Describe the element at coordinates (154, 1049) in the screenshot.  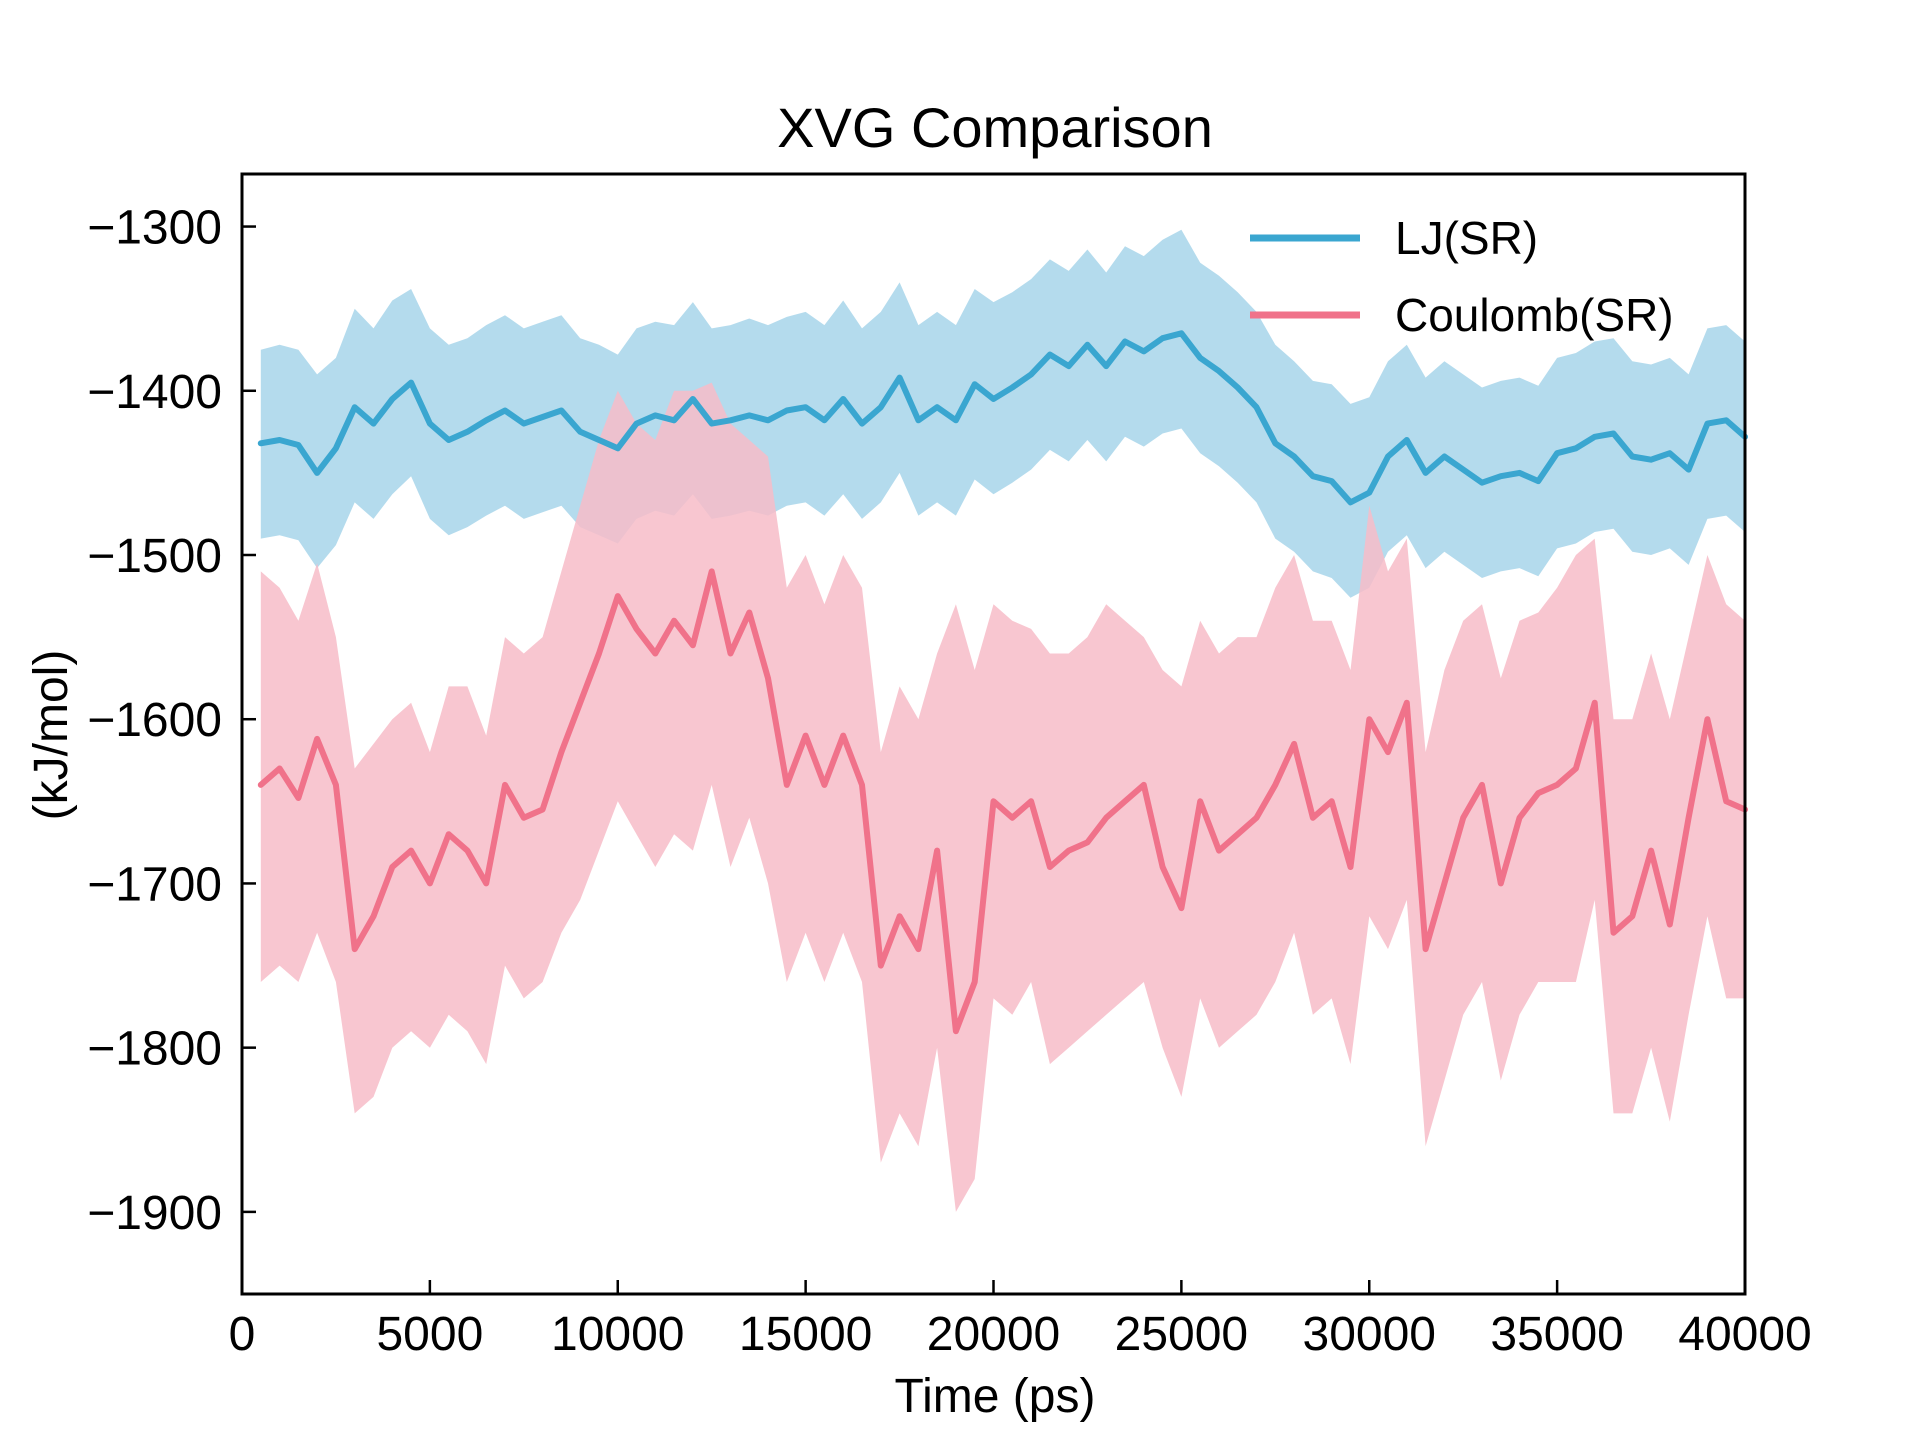
I see `y-tick-label: −1800` at that location.